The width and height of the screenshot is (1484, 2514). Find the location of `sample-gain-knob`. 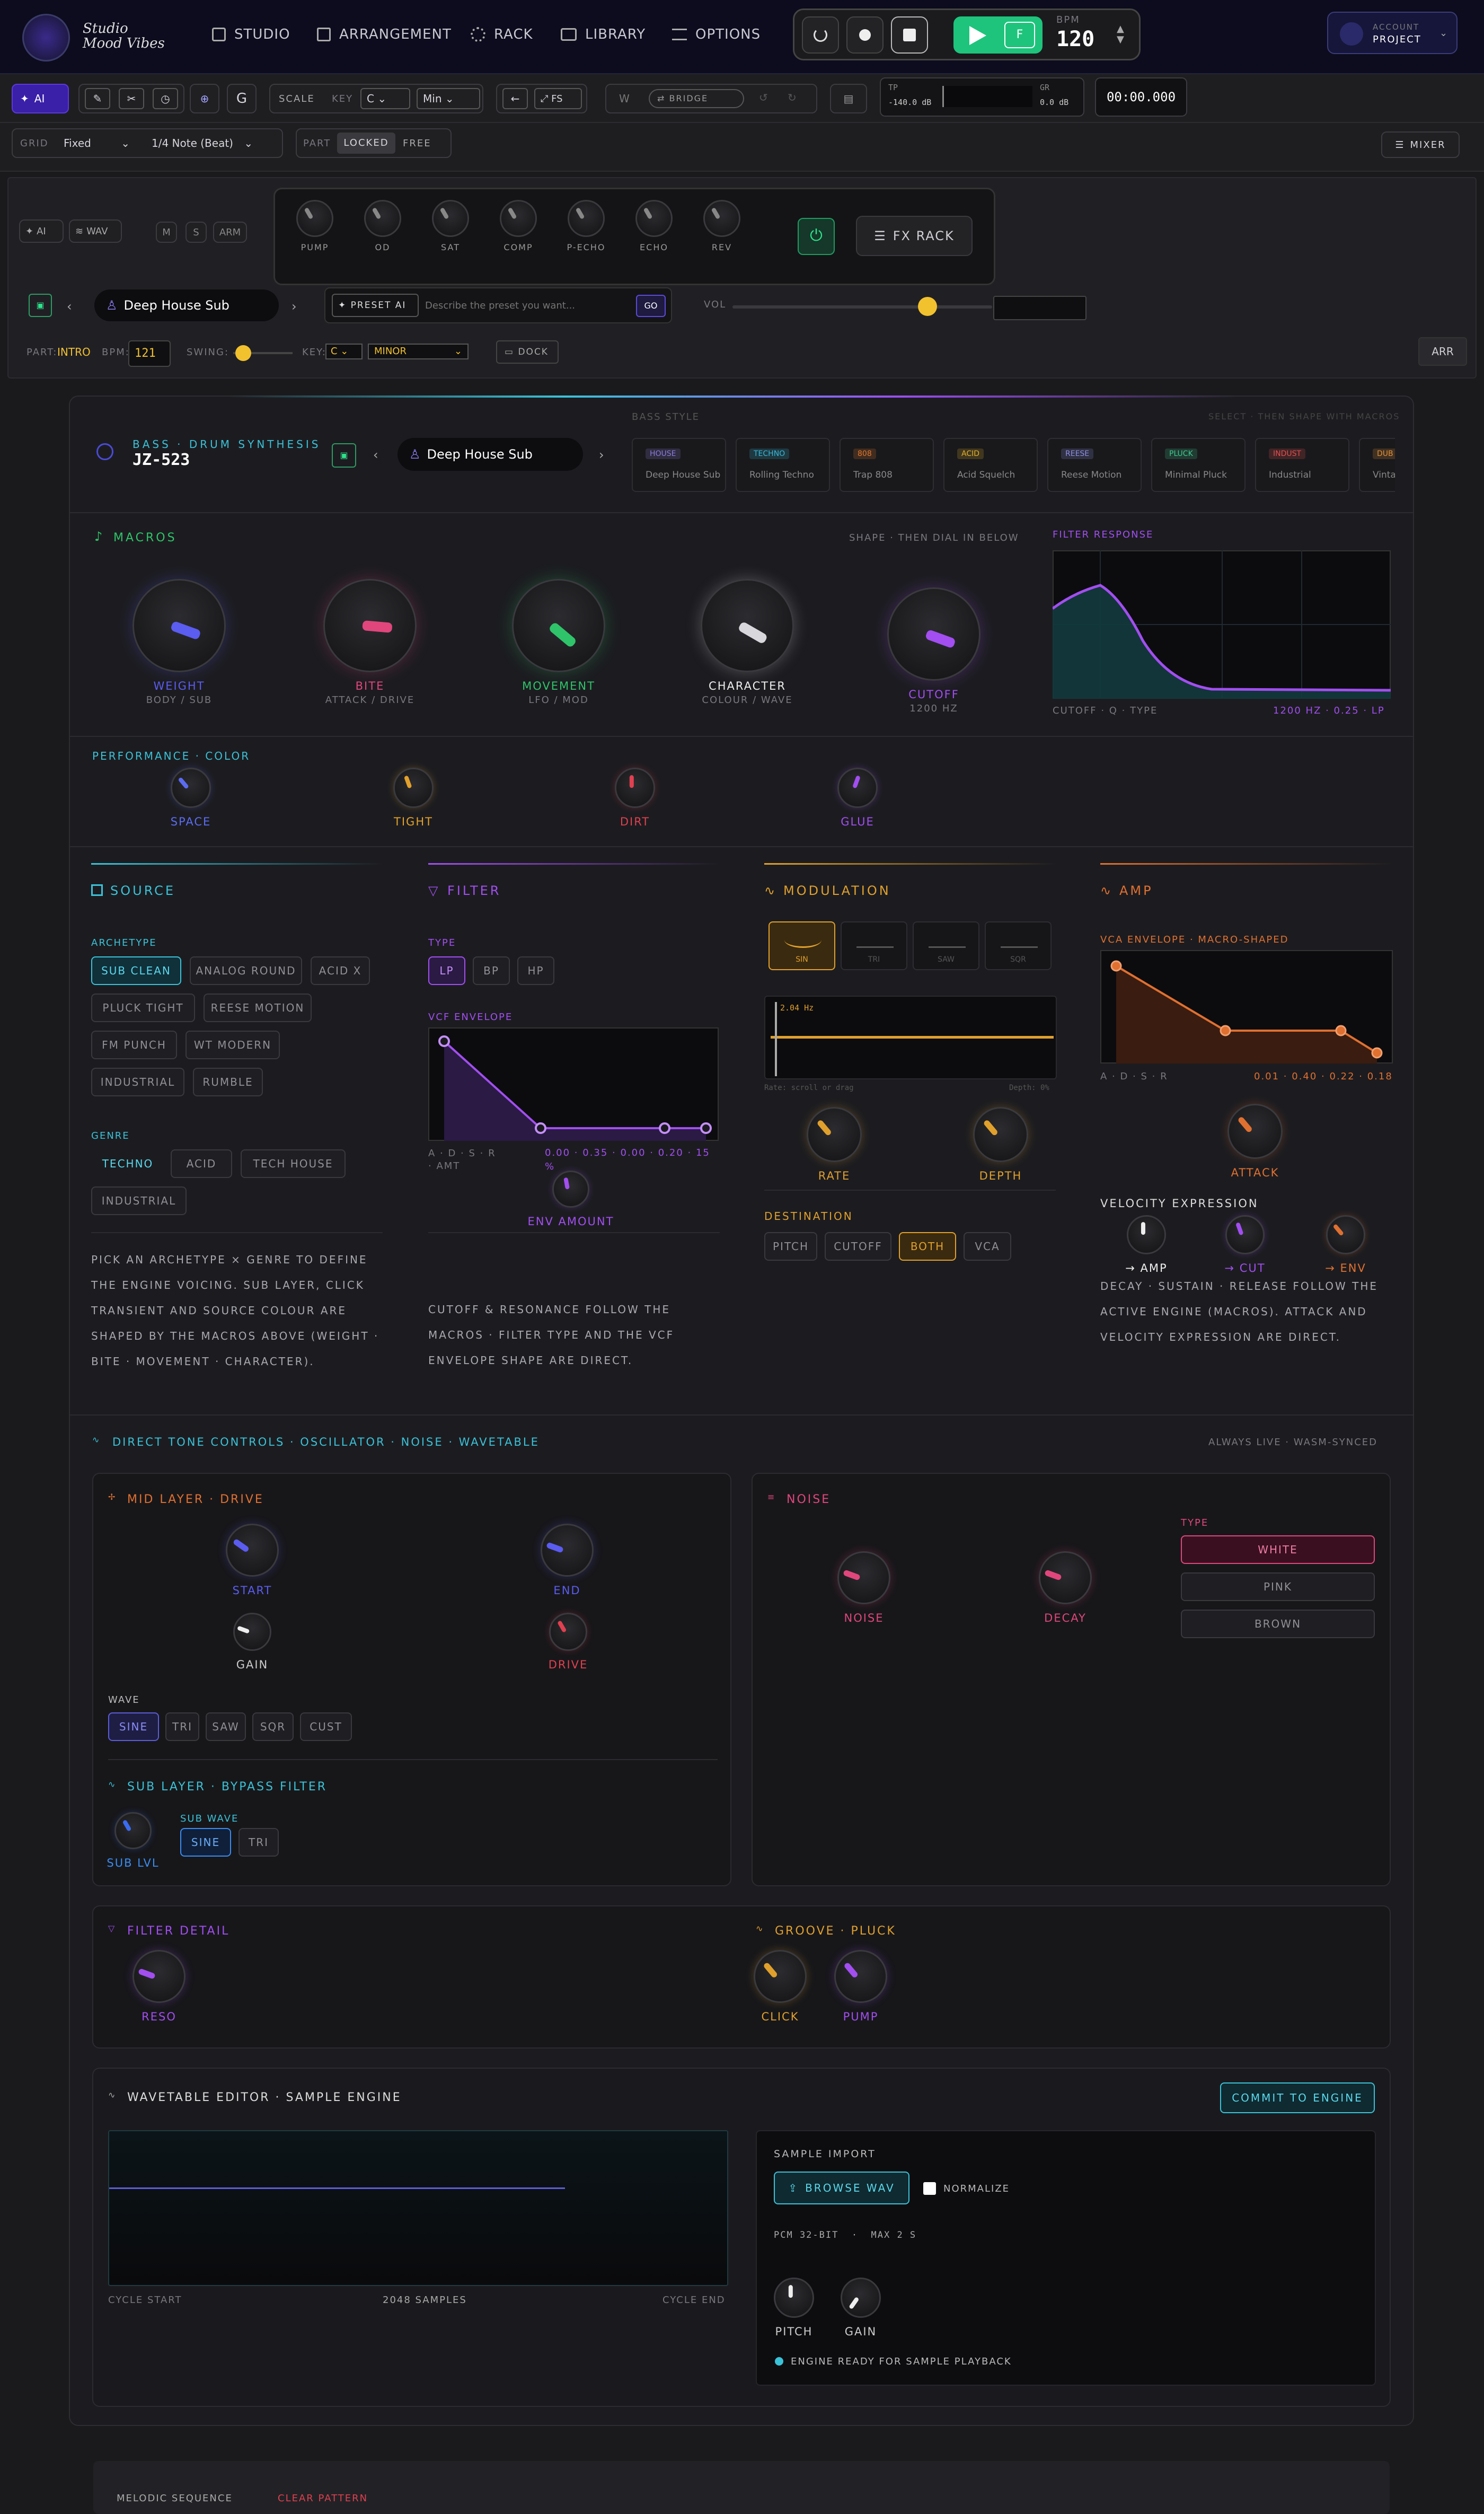

sample-gain-knob is located at coordinates (861, 2298).